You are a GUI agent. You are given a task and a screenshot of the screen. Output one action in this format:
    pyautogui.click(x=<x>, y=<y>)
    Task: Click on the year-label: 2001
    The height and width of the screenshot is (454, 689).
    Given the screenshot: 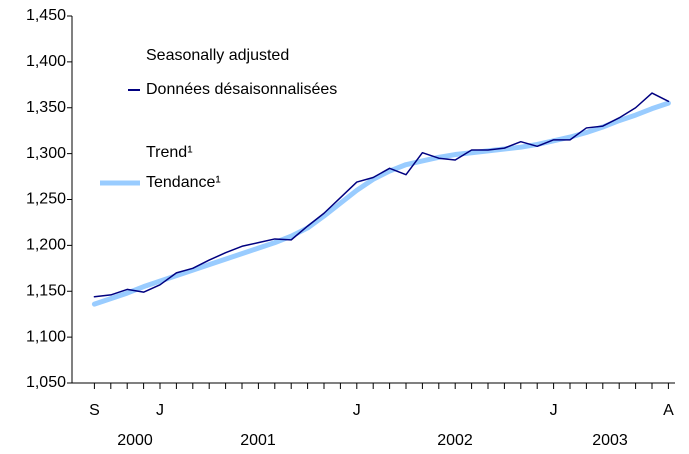 What is the action you would take?
    pyautogui.click(x=258, y=440)
    